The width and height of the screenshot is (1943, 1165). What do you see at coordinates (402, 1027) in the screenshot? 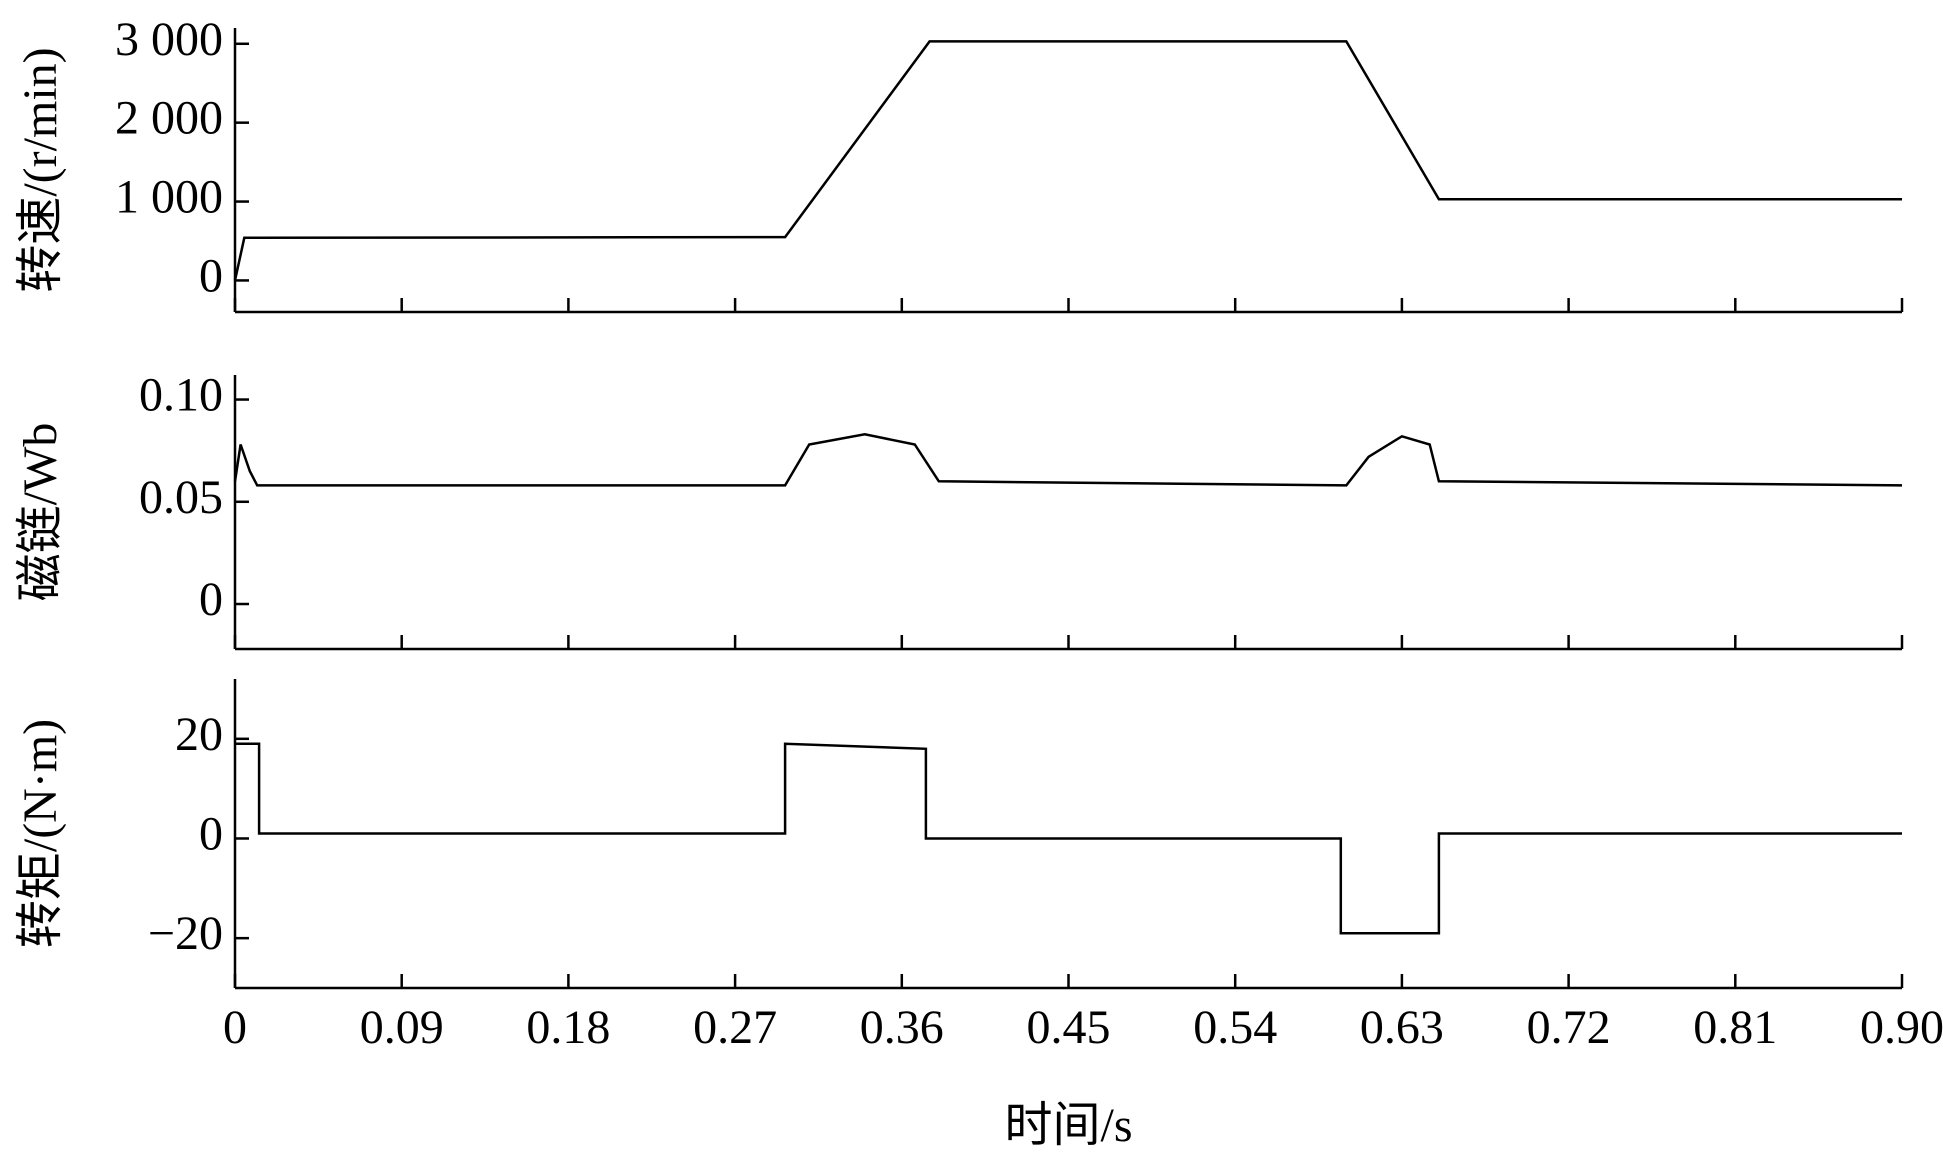
I see `x-tick-label: 0.09` at bounding box center [402, 1027].